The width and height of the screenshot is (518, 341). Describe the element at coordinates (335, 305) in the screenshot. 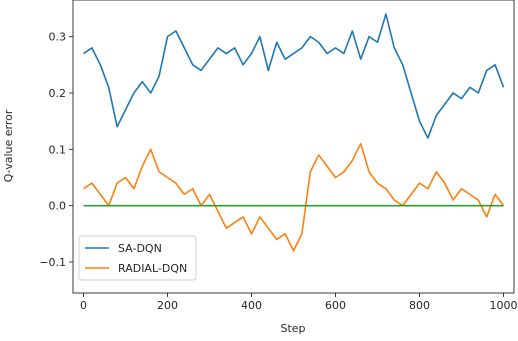

I see `x-tick-label: 600` at that location.